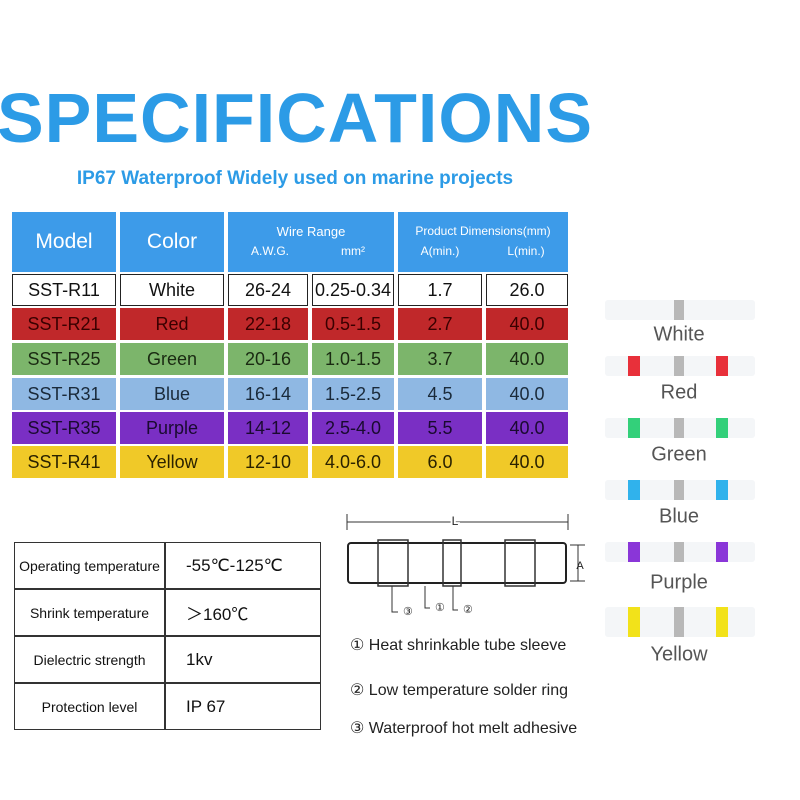 This screenshot has height=800, width=800. I want to click on legend-item: ③ Waterproof hot melt adhesive, so click(464, 728).